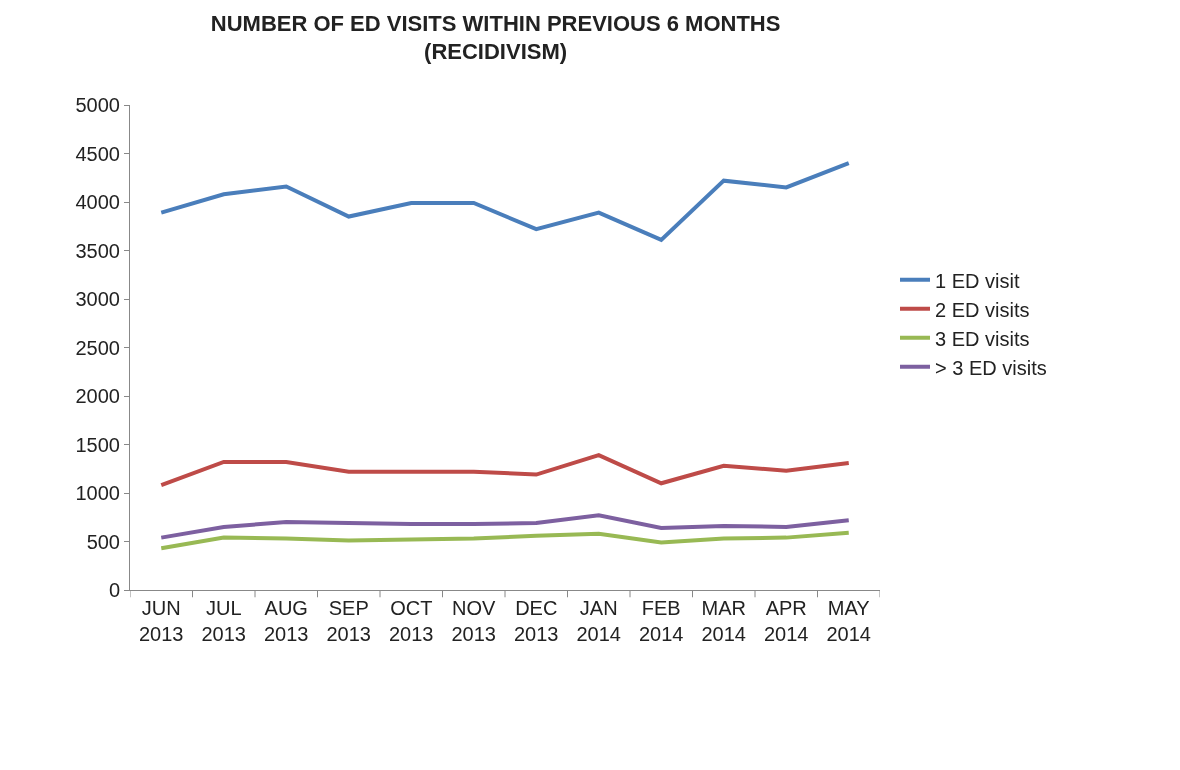 This screenshot has width=1180, height=770. I want to click on y-tick-label: 3000, so click(97, 299).